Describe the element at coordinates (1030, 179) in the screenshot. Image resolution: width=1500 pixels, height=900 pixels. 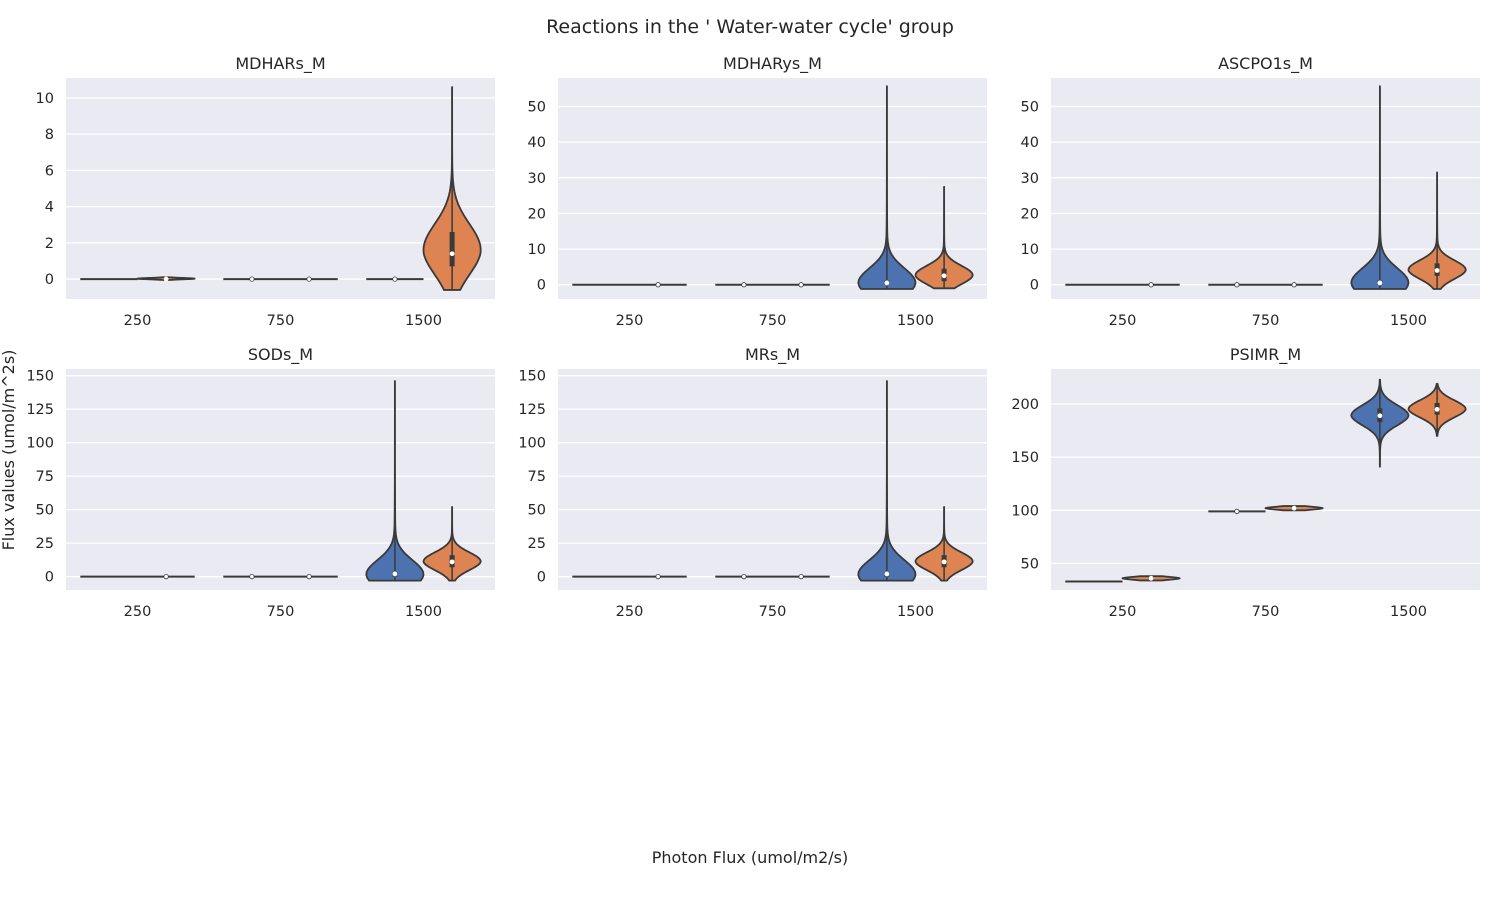
I see `y-tick-label: 30` at that location.